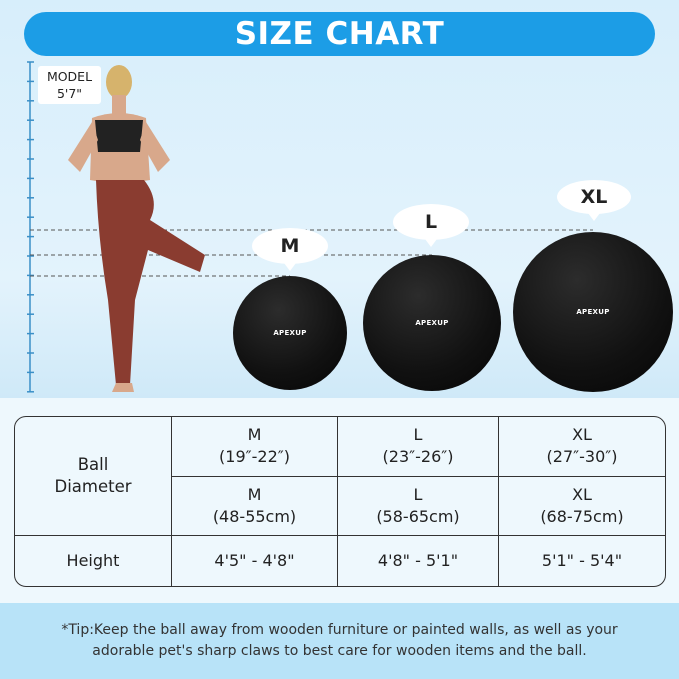 The height and width of the screenshot is (679, 679). What do you see at coordinates (255, 447) in the screenshot?
I see `cell: M (19″-22″)` at bounding box center [255, 447].